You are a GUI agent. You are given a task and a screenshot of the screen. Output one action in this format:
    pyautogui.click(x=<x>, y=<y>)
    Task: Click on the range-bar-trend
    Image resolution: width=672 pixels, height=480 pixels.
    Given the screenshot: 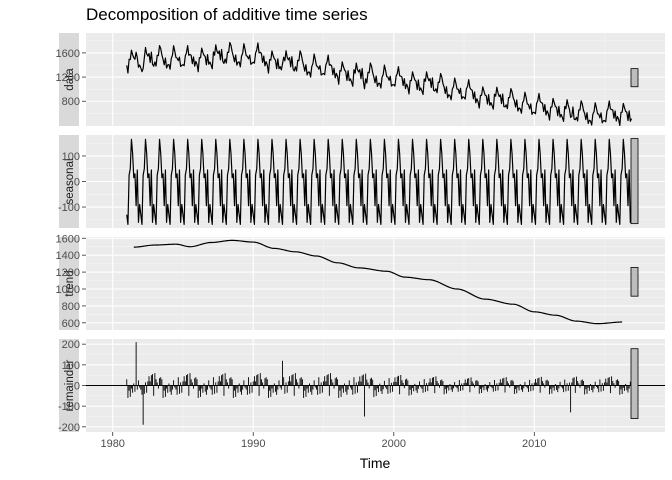 What is the action you would take?
    pyautogui.click(x=634, y=282)
    